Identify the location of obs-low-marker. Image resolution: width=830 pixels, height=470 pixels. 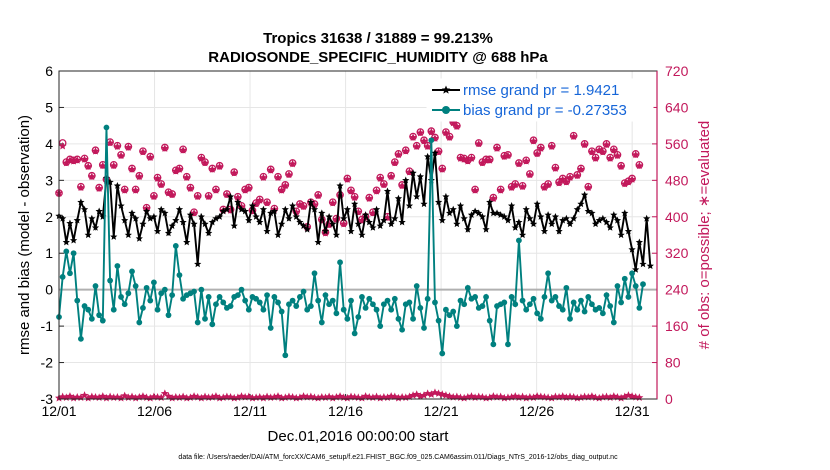
(121, 397).